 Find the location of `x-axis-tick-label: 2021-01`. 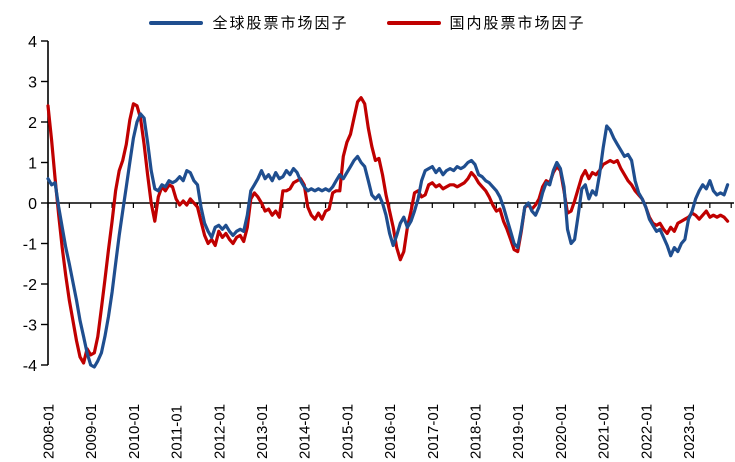

x-axis-tick-label: 2021-01 is located at coordinates (604, 431).